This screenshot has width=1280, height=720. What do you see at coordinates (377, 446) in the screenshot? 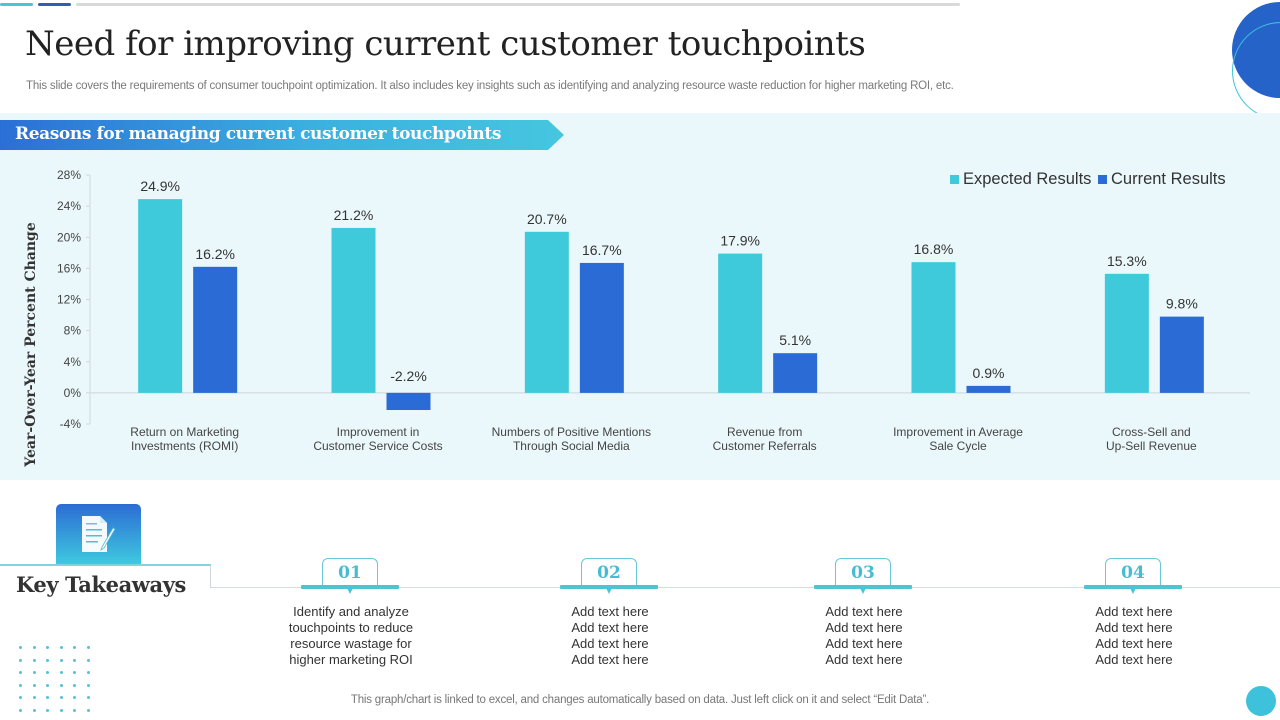
I see `x-category-label: Customer Service Costs` at bounding box center [377, 446].